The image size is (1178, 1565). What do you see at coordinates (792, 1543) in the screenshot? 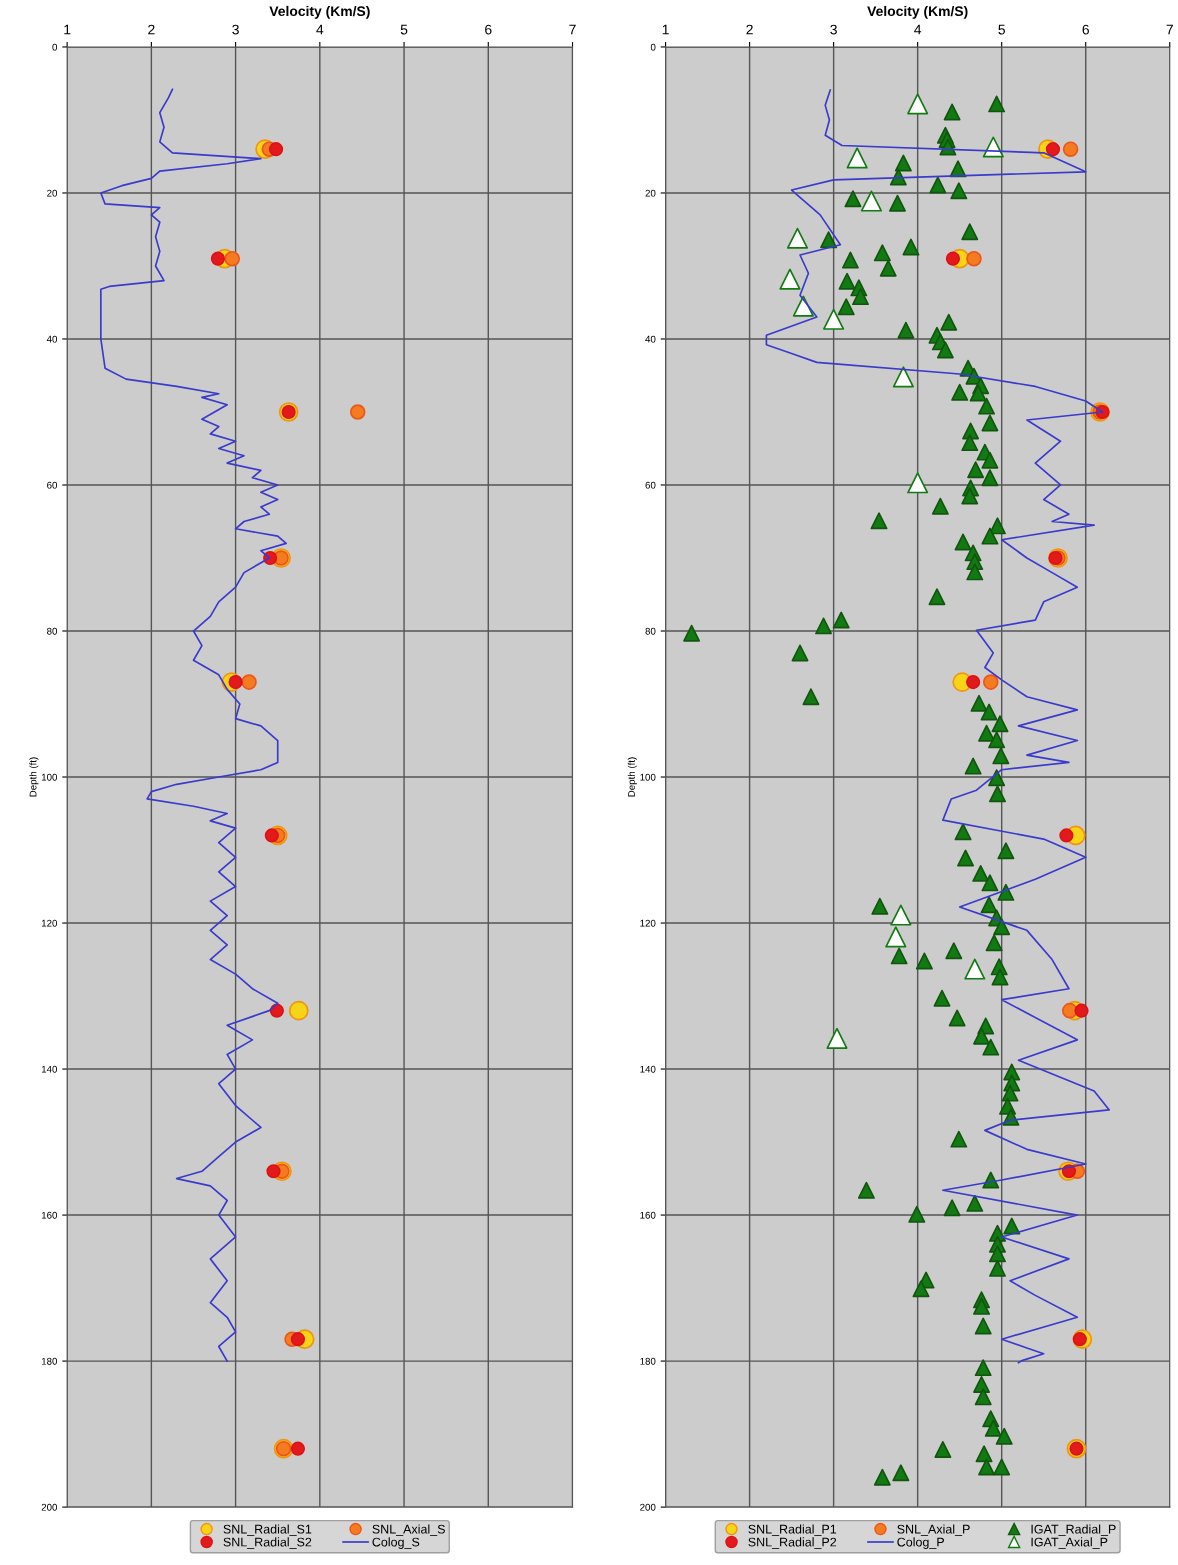
I see `legend-label: SNL_Radial_P2` at bounding box center [792, 1543].